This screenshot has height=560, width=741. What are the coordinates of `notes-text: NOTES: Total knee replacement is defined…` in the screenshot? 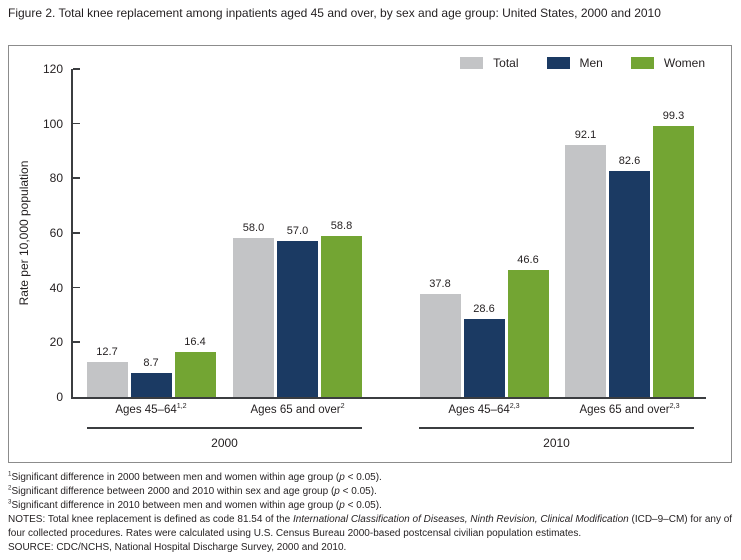 It's located at (150, 519).